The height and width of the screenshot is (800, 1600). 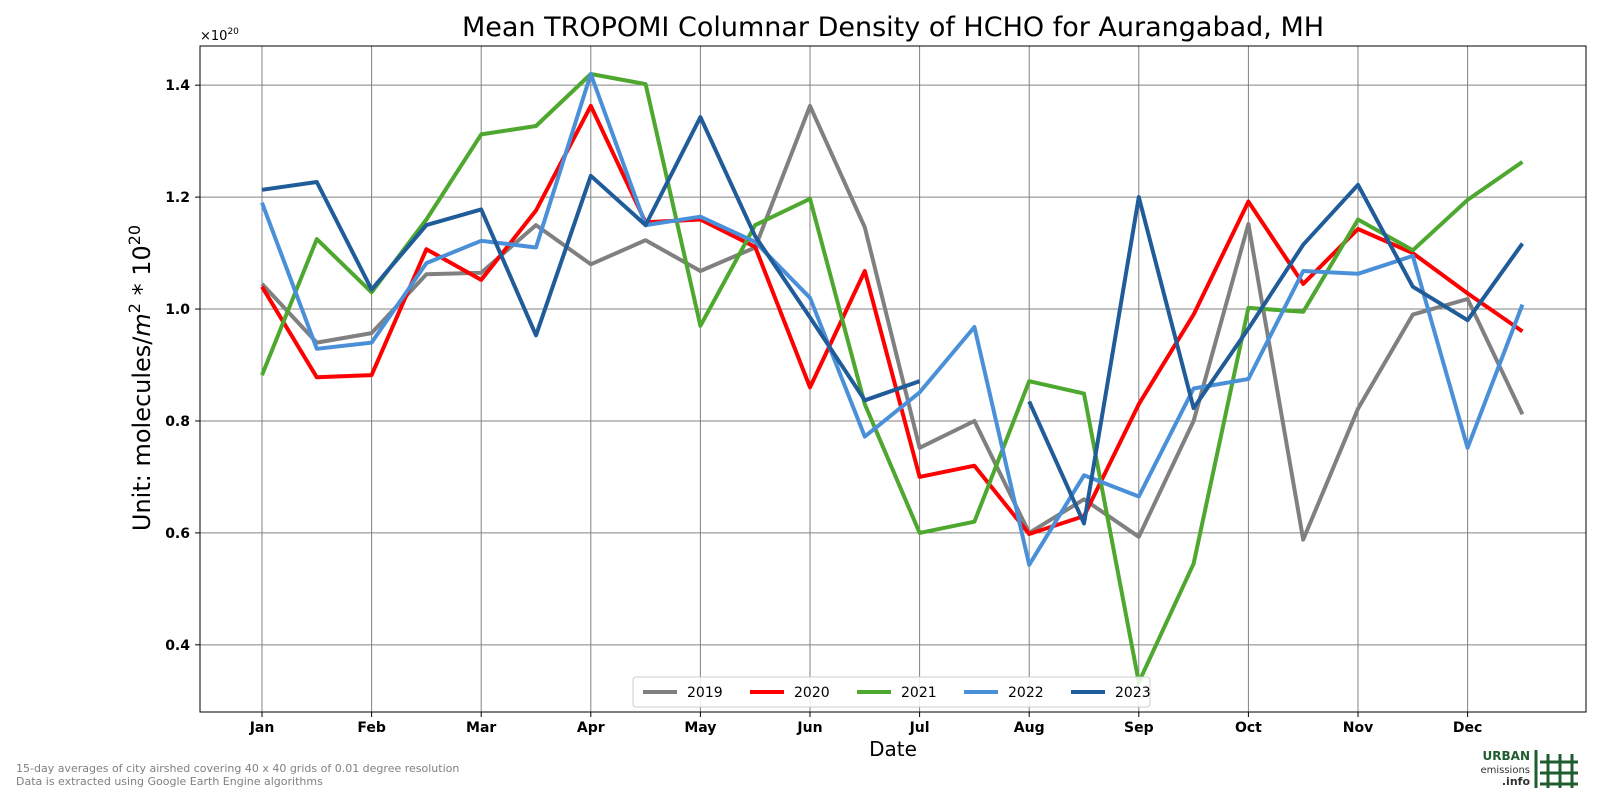 I want to click on legend-label-2020: 2020, so click(x=812, y=693).